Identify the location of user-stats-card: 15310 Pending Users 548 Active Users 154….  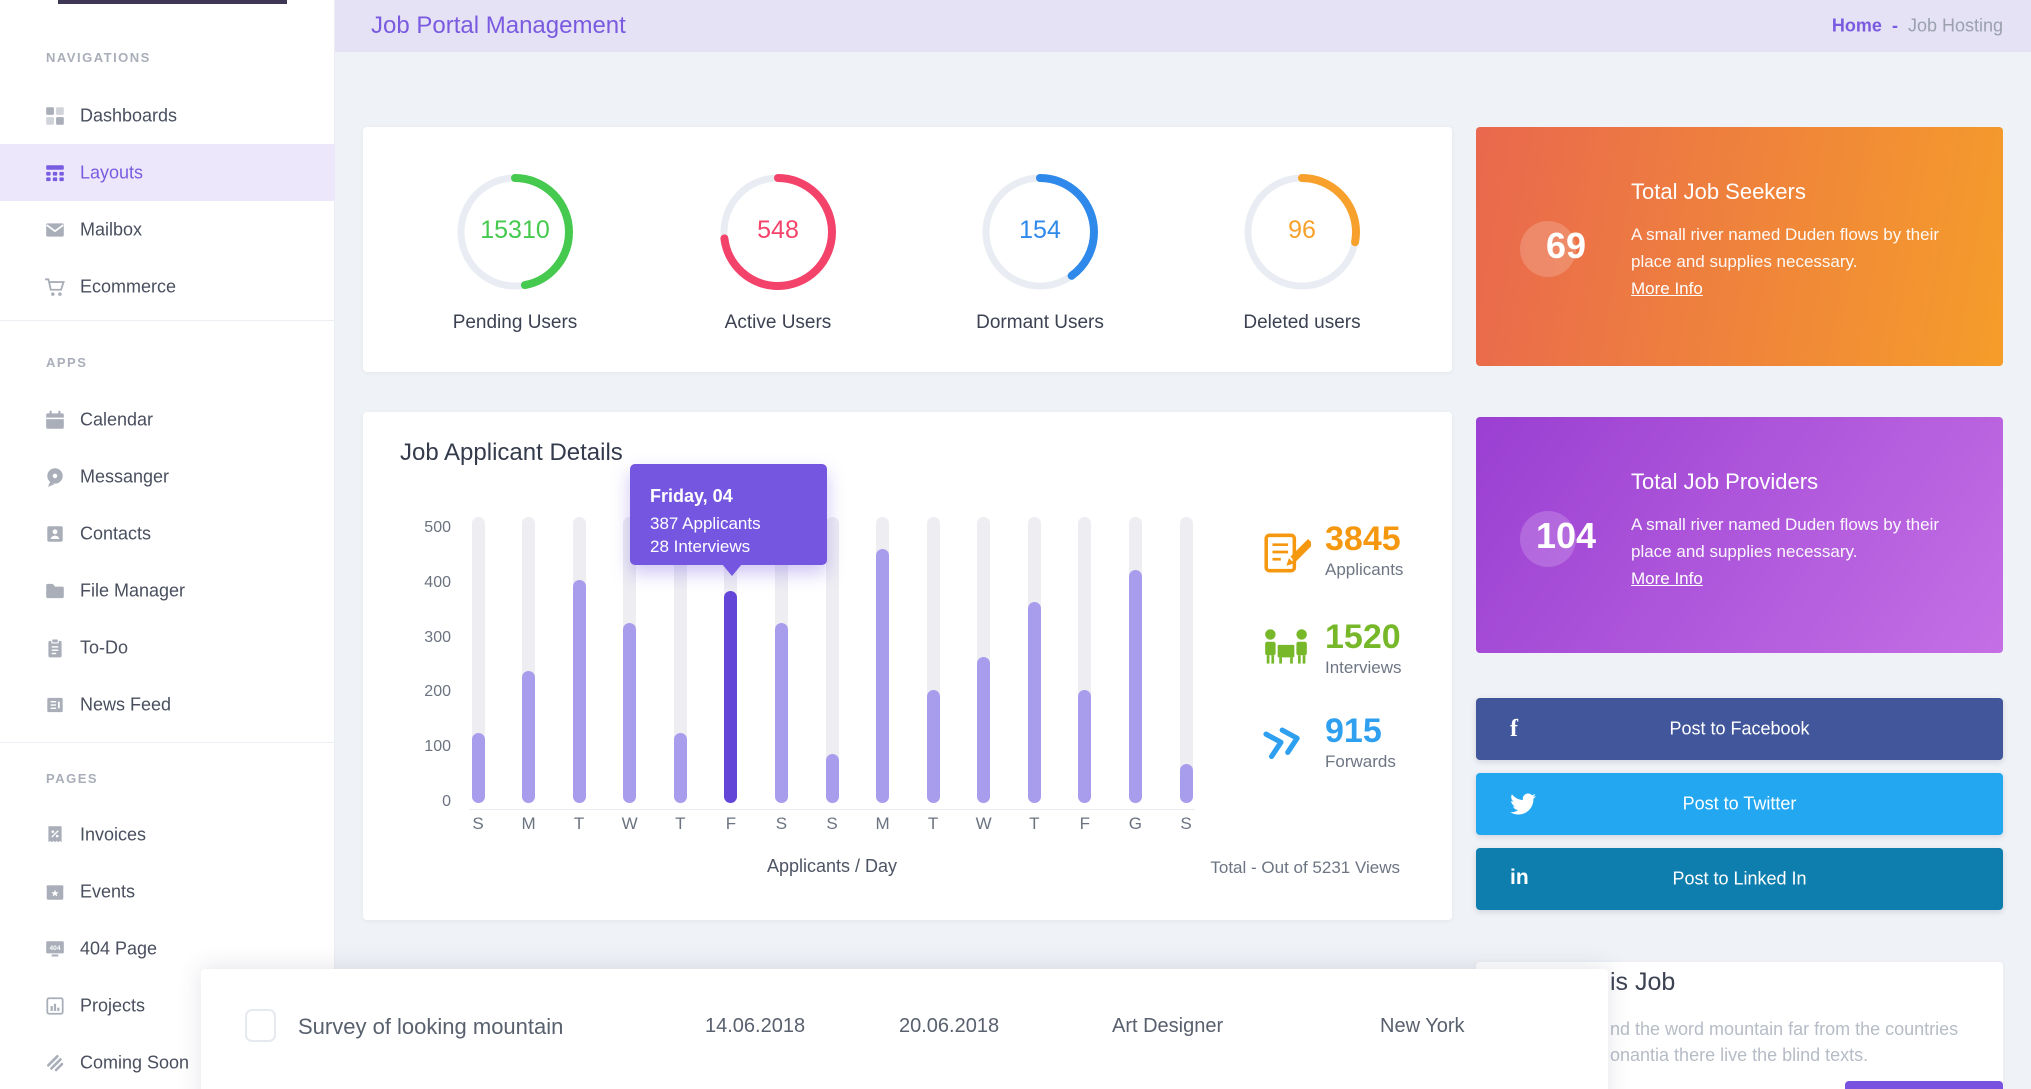
(907, 249).